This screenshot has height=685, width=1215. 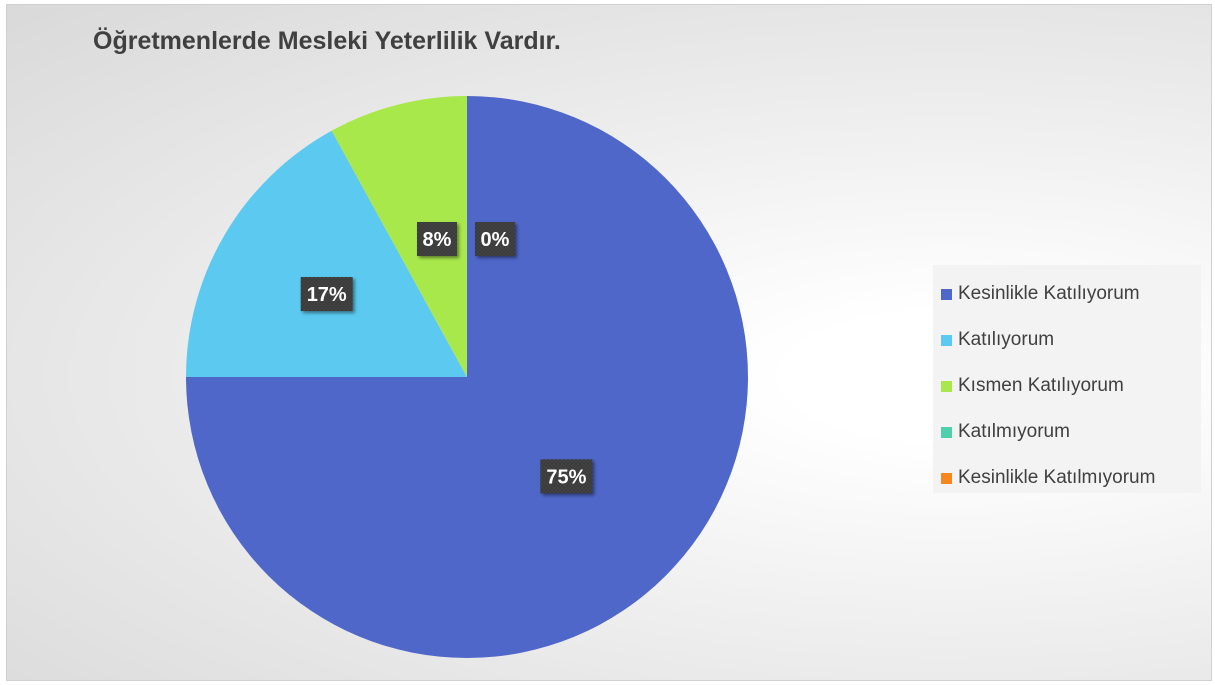 I want to click on legend-label: Kısmen Katılıyorum, so click(x=1041, y=385).